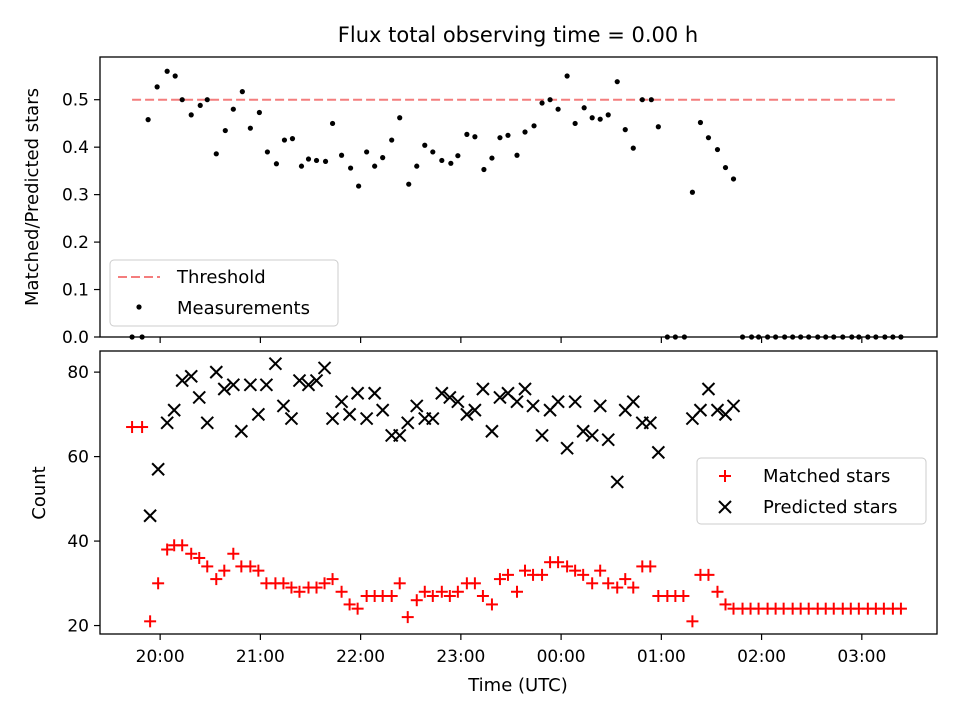 Image resolution: width=960 pixels, height=720 pixels. What do you see at coordinates (78, 373) in the screenshot?
I see `count-y-tick-label: 80` at bounding box center [78, 373].